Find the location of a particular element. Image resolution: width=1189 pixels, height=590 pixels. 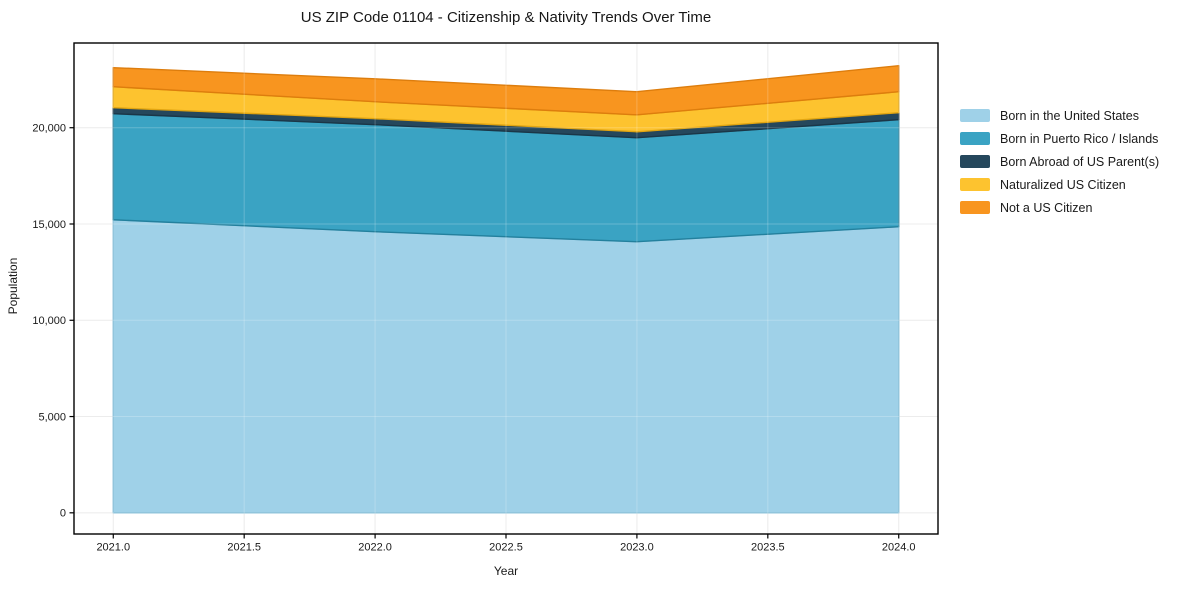

legend-label: Born Abroad of US Parent(s) is located at coordinates (1080, 161).